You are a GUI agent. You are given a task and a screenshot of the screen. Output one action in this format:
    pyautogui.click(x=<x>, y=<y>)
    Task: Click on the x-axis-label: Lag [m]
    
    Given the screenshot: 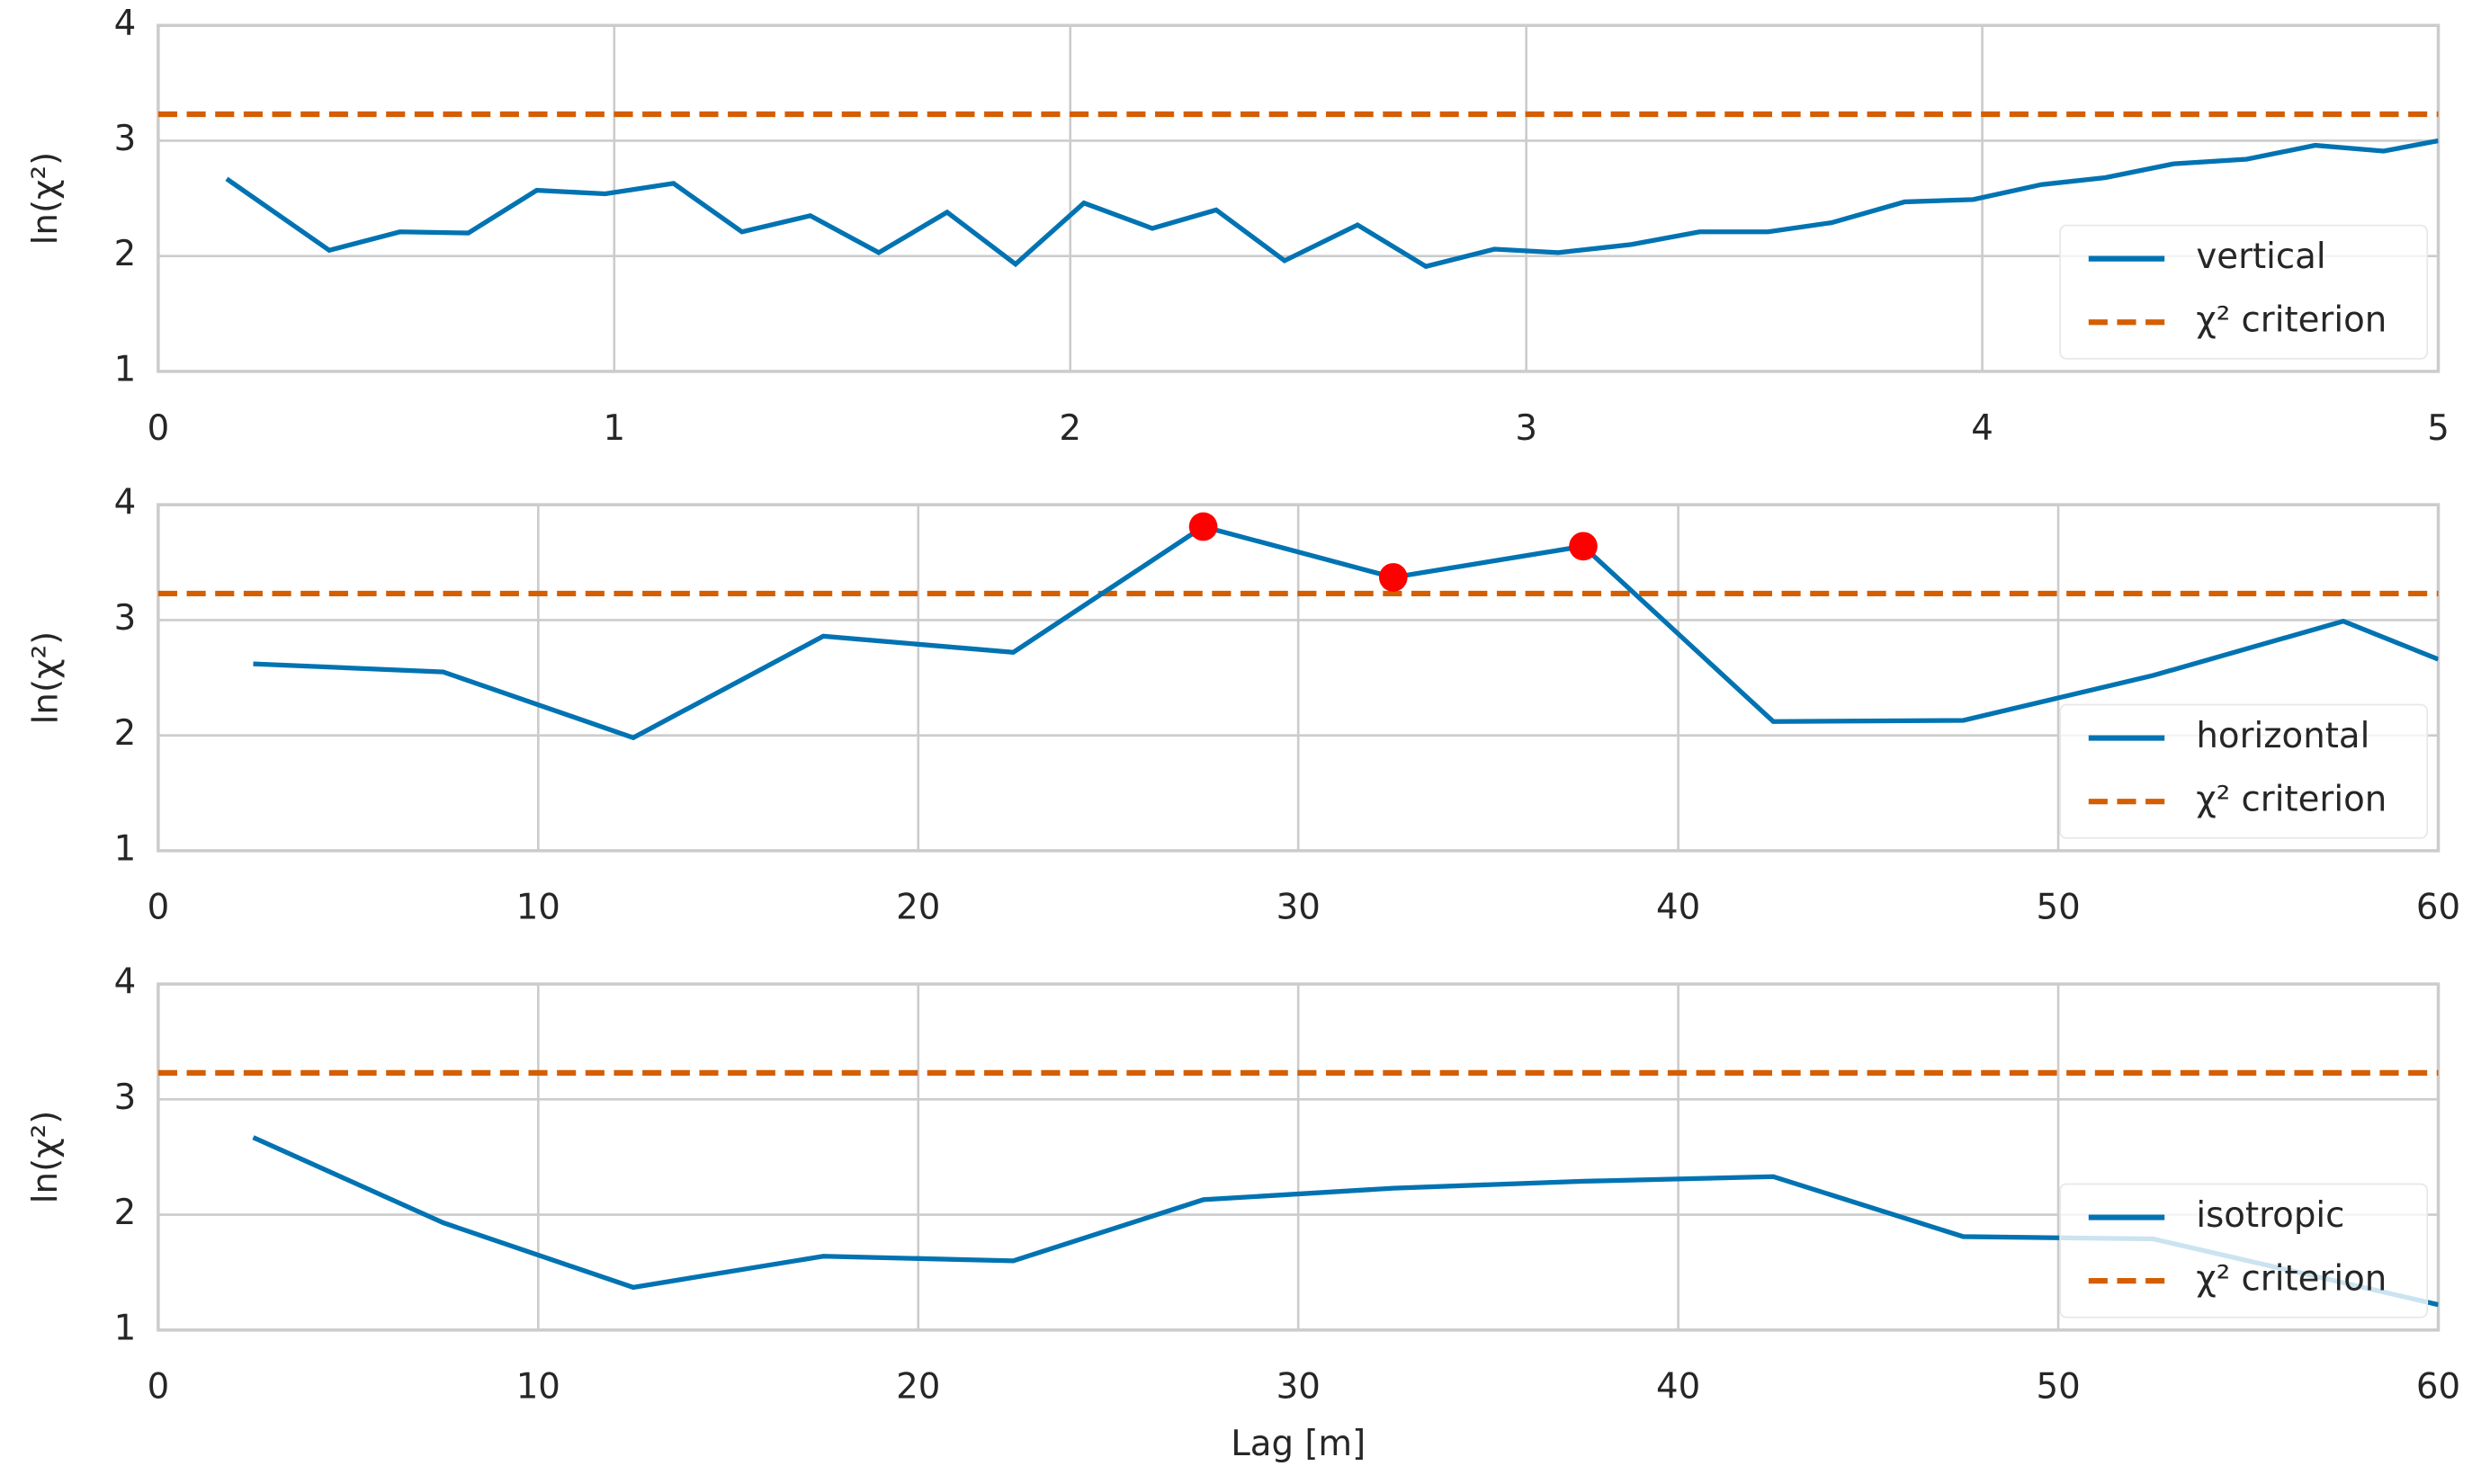 What is the action you would take?
    pyautogui.click(x=1298, y=1444)
    